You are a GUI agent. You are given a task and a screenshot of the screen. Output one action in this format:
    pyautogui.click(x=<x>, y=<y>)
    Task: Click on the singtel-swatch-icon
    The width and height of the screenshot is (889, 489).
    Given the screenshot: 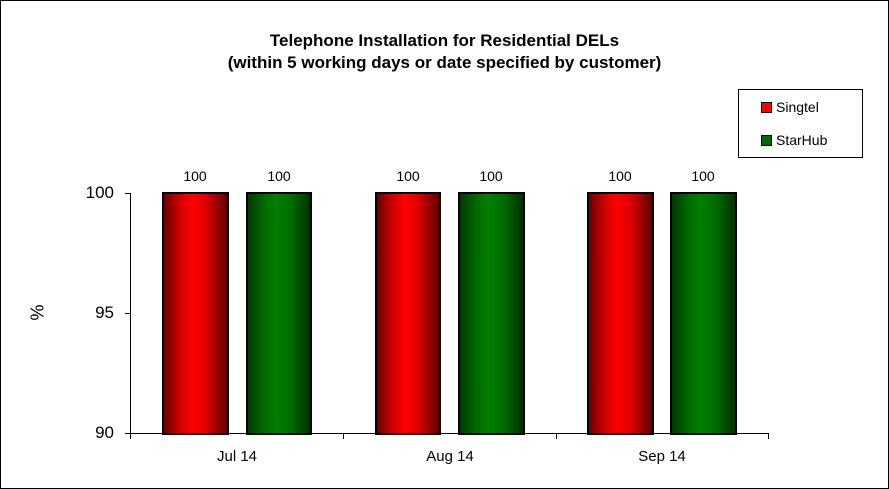 What is the action you would take?
    pyautogui.click(x=766, y=107)
    